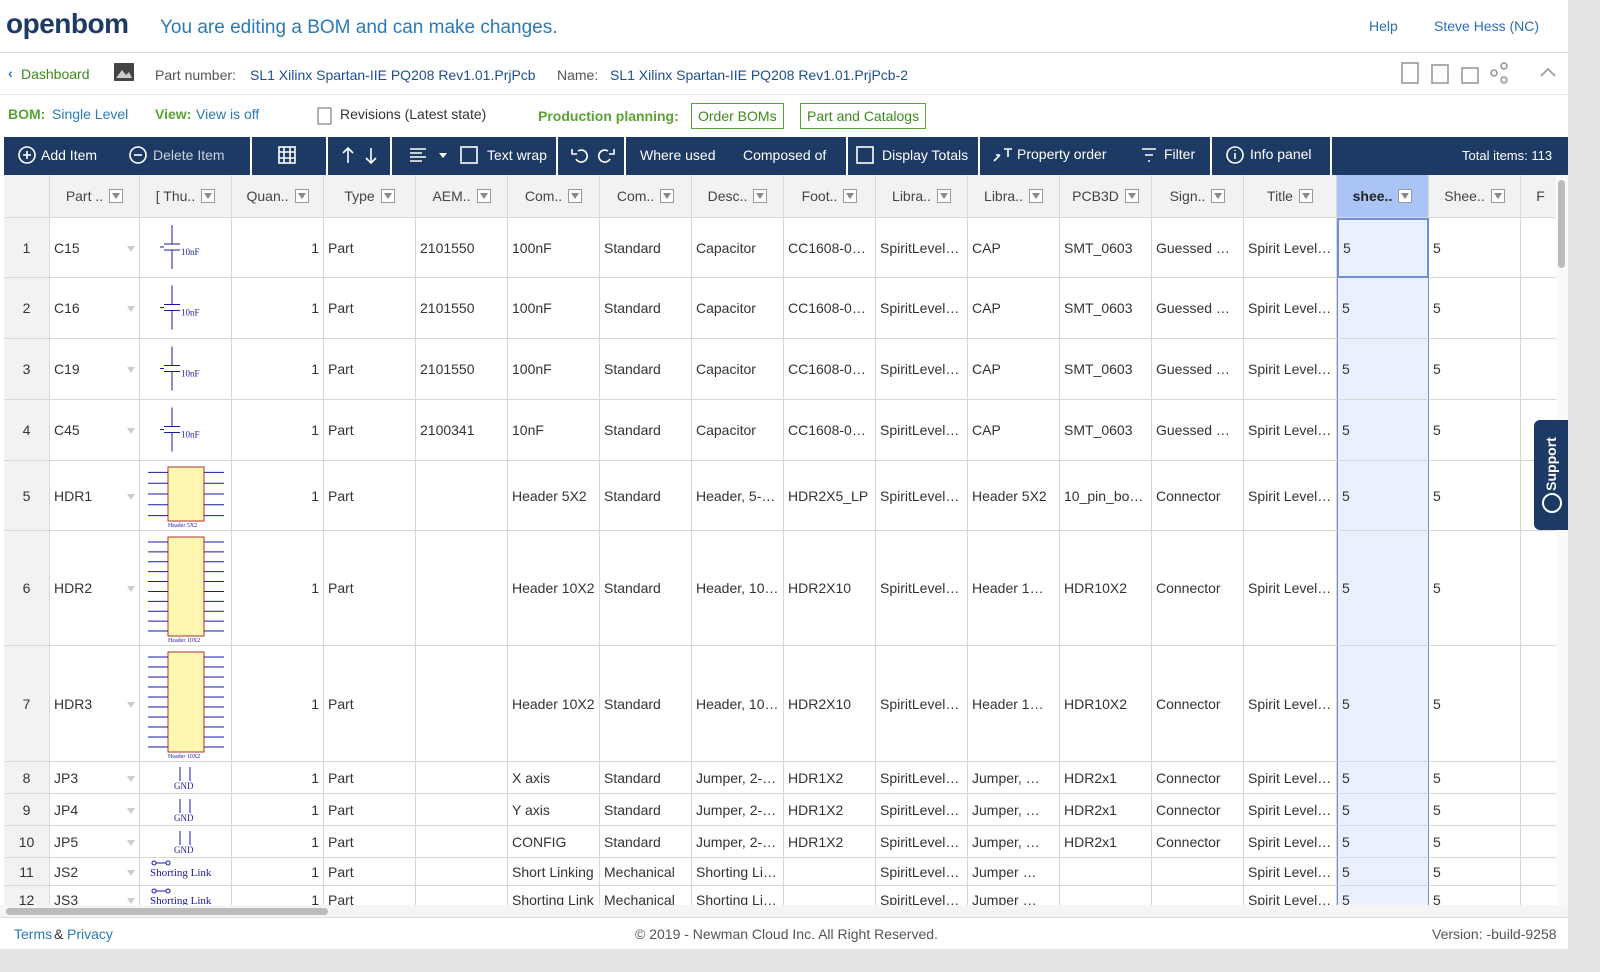  I want to click on table-cell: Capacitor, so click(738, 248).